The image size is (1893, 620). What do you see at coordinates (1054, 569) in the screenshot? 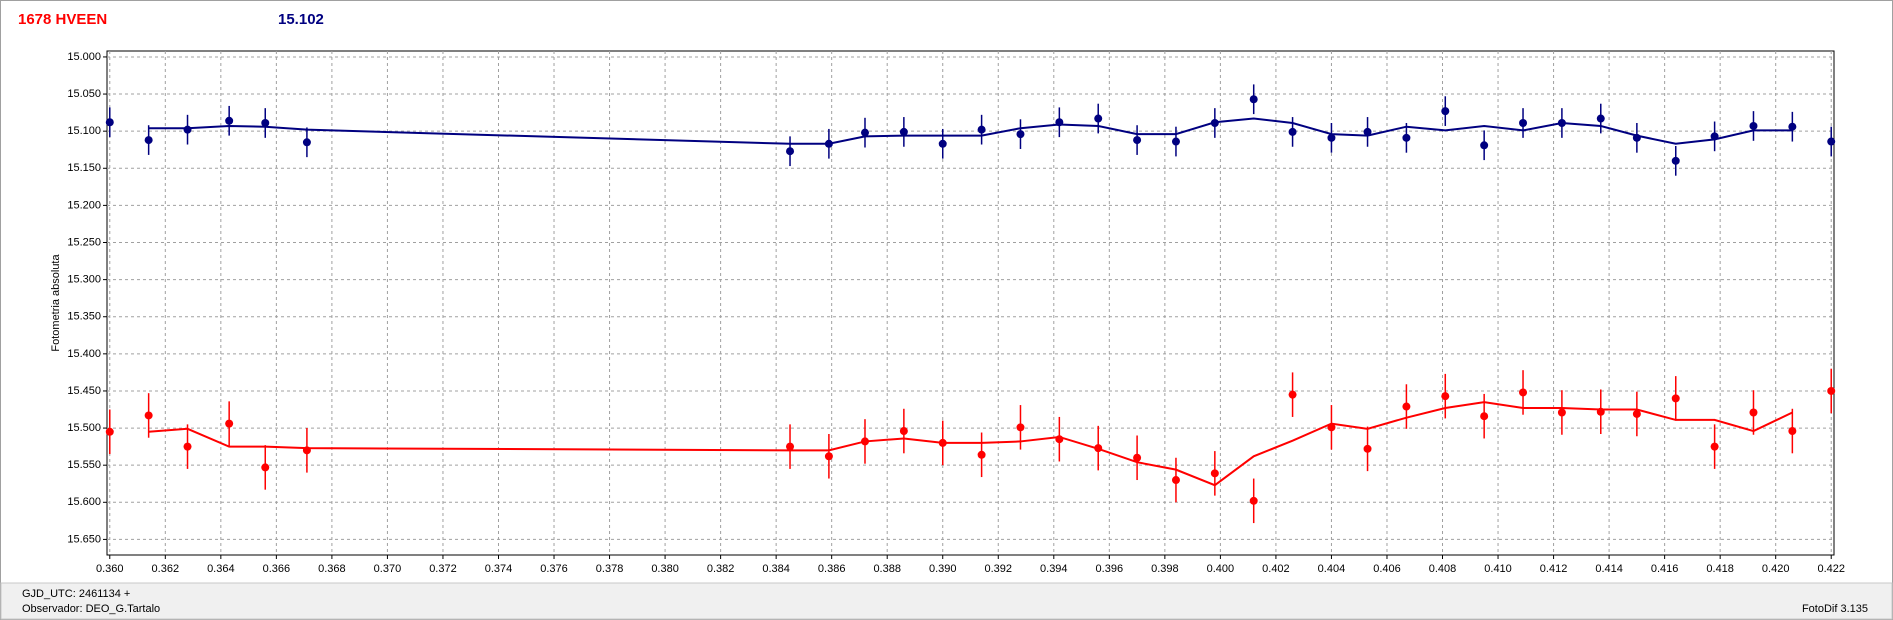
I see `x-tick-label: 0.394` at bounding box center [1054, 569].